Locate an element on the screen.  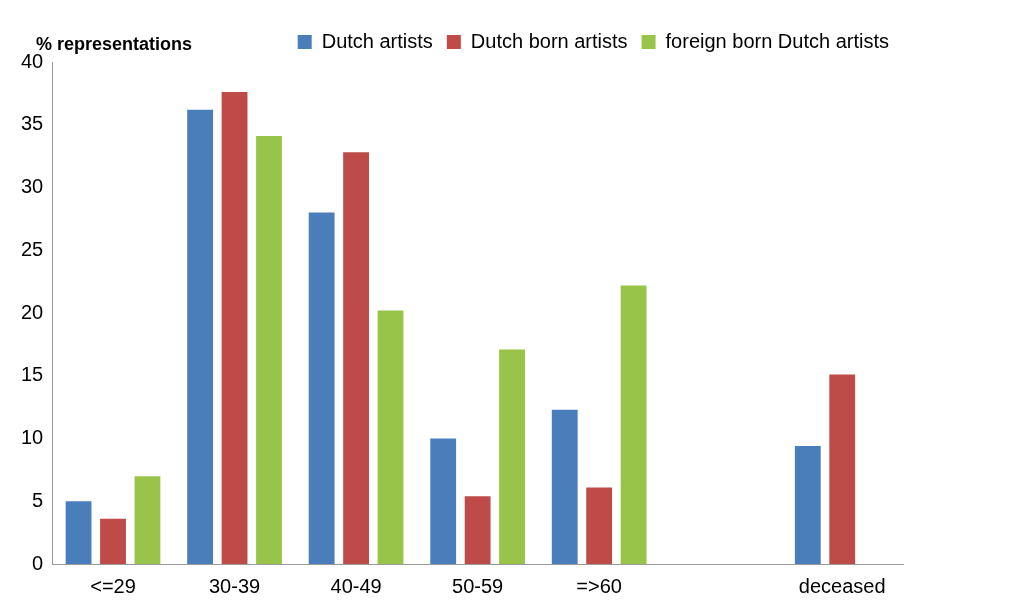
x-tick-label: 30-39 is located at coordinates (234, 585).